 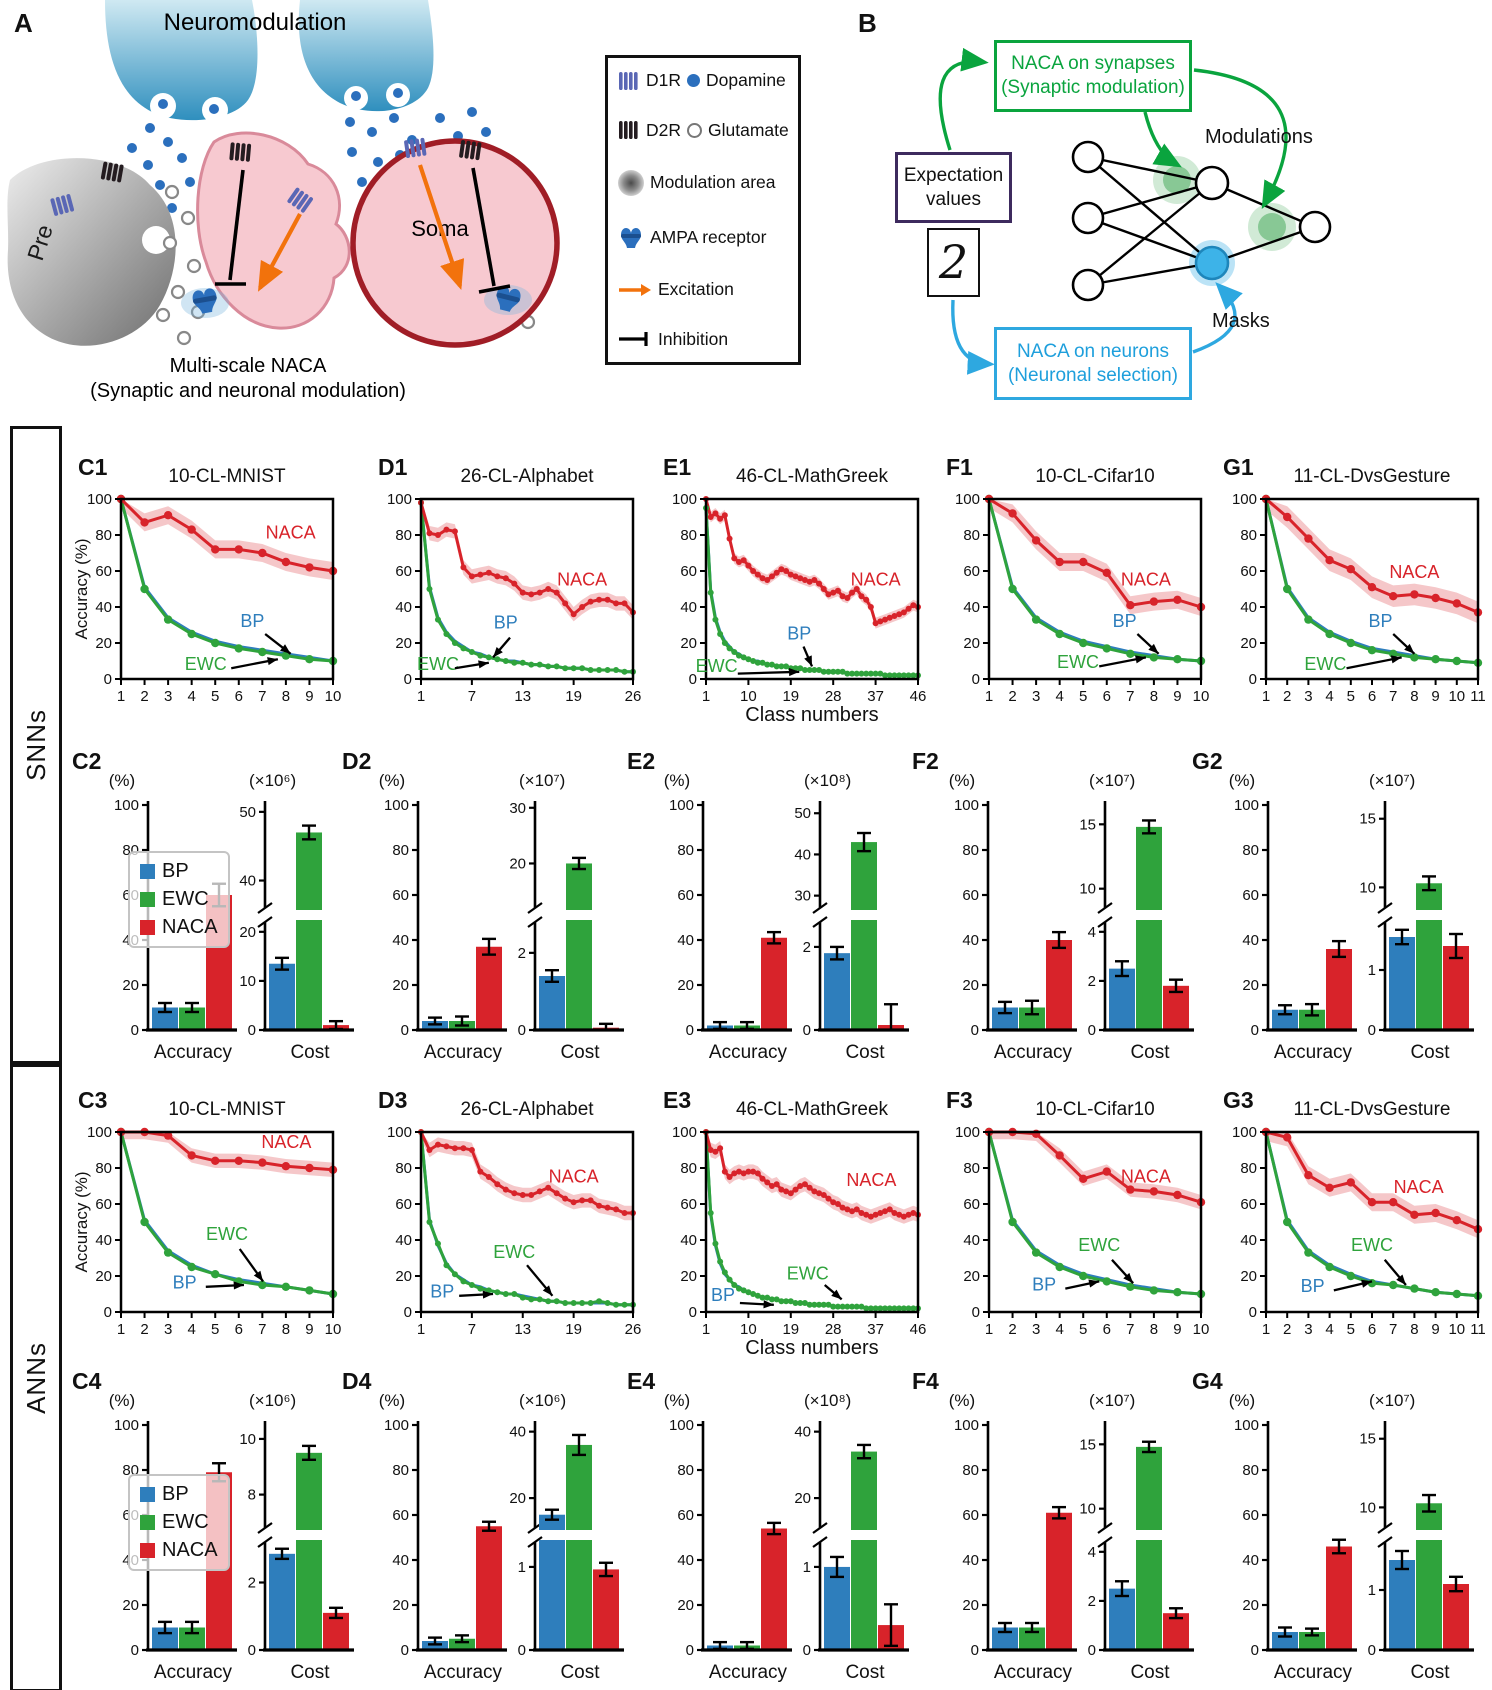 What do you see at coordinates (179, 899) in the screenshot?
I see `legend-item-ewc: EWC` at bounding box center [179, 899].